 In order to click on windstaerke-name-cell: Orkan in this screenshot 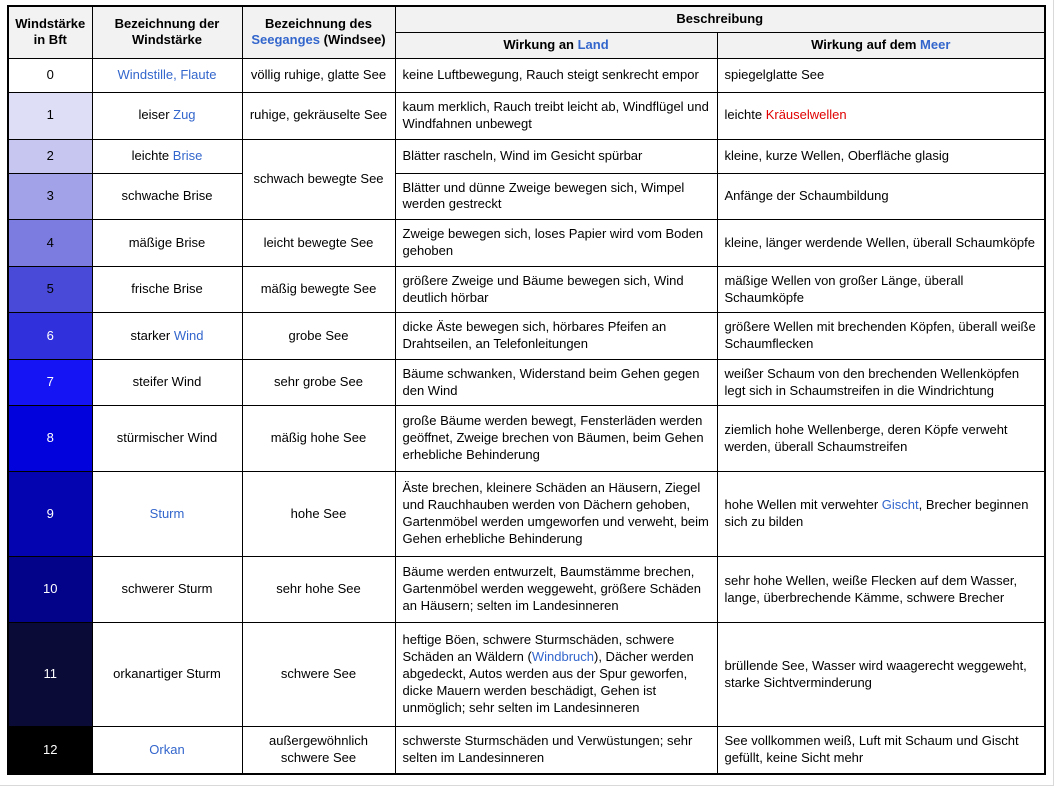, I will do `click(167, 750)`.